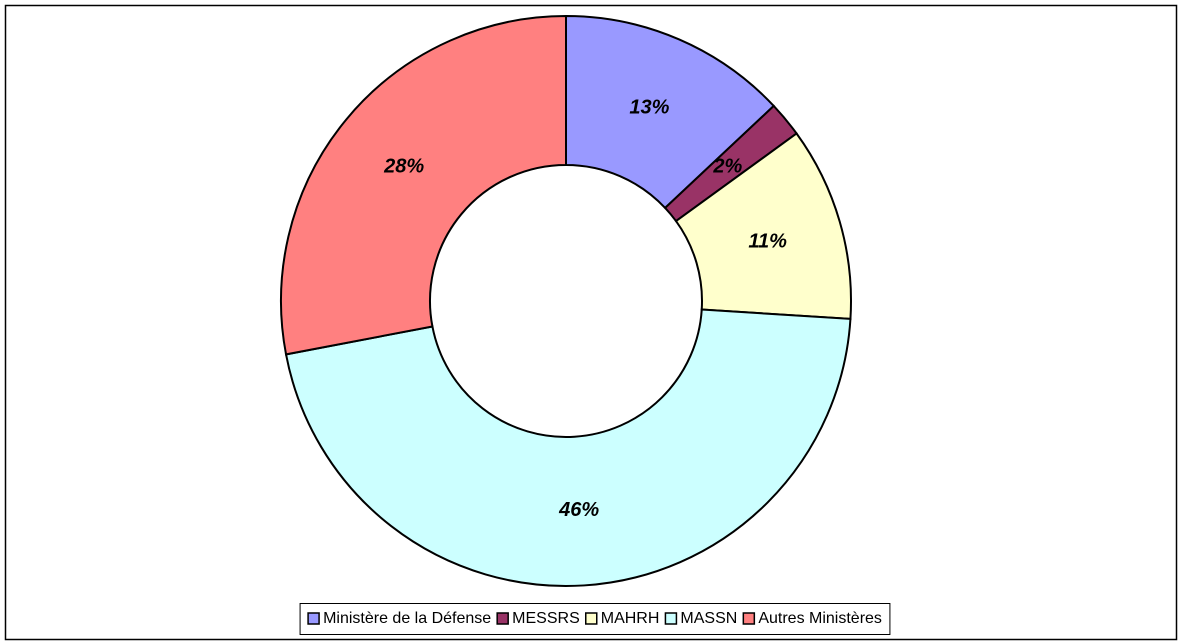 This screenshot has width=1182, height=643. What do you see at coordinates (403, 166) in the screenshot?
I see `data-label: 28%` at bounding box center [403, 166].